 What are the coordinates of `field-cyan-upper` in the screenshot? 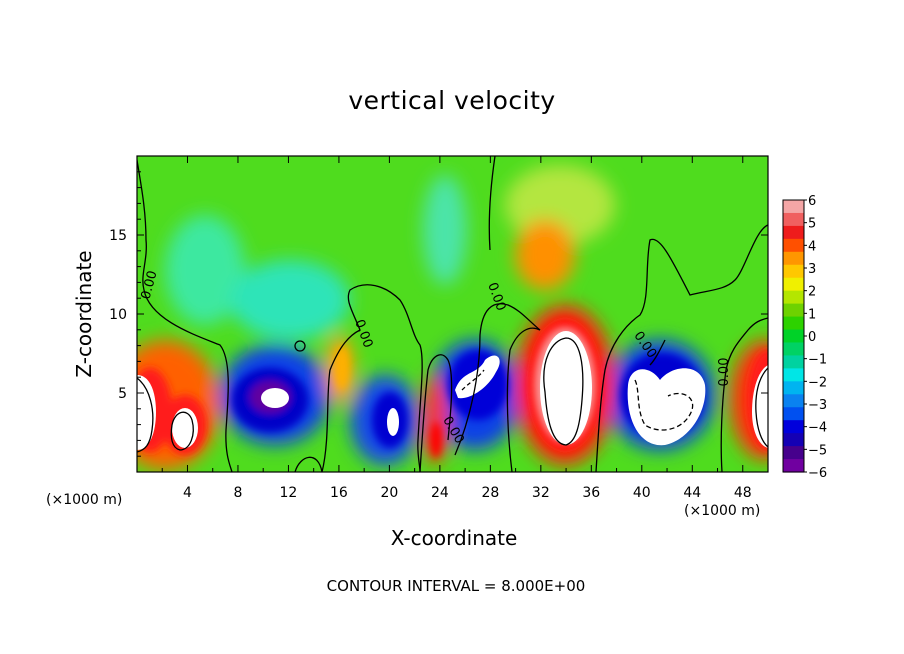 It's located at (205, 270).